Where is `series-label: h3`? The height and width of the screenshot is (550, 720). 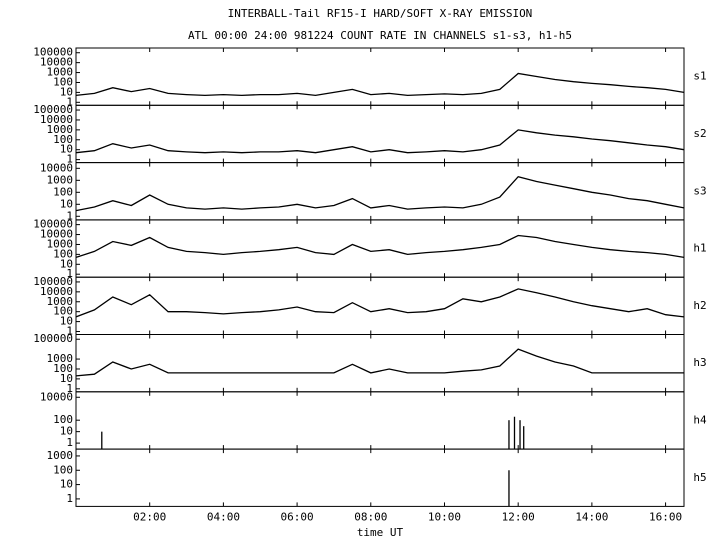
series-label: h3 is located at coordinates (699, 362).